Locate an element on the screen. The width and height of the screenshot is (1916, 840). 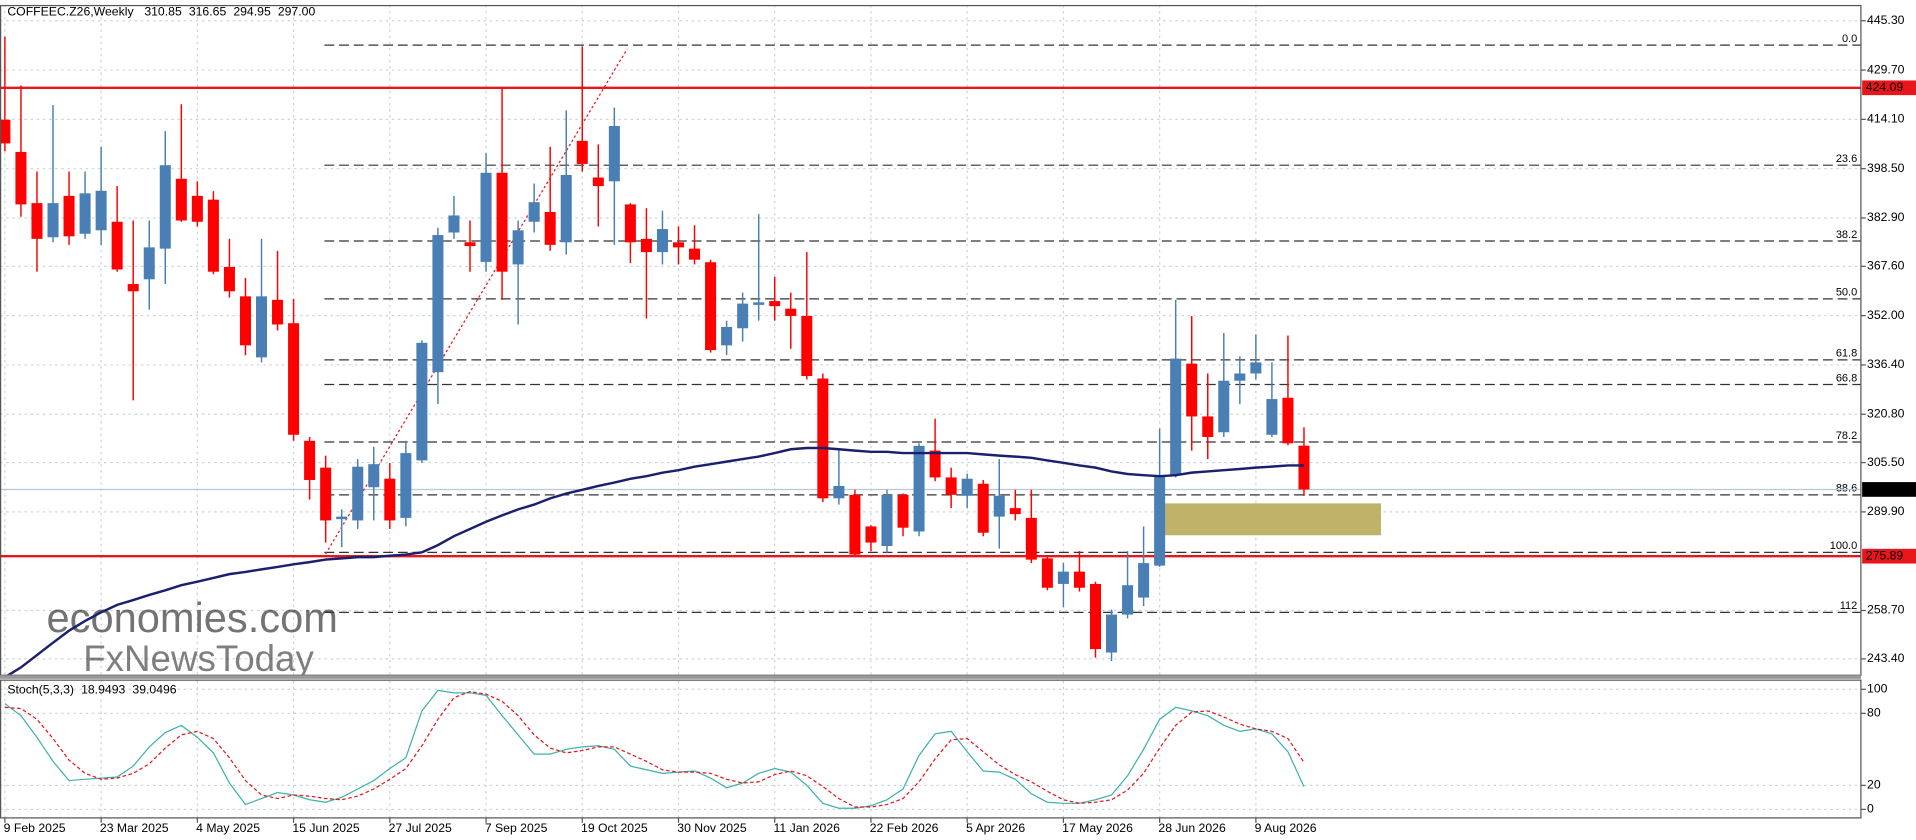
stoch-name: Stoch(5,3,3) is located at coordinates (40, 690).